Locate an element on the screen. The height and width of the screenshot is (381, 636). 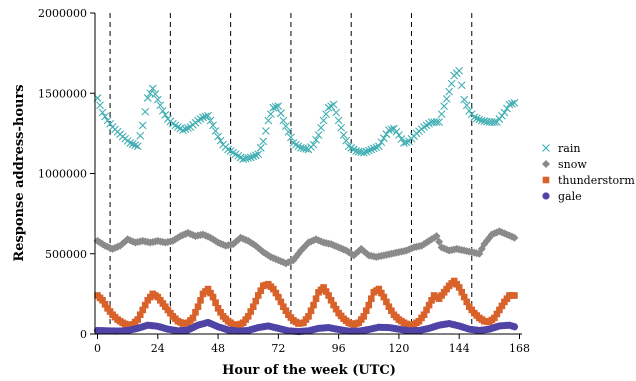
series-snow is located at coordinates (306, 247).